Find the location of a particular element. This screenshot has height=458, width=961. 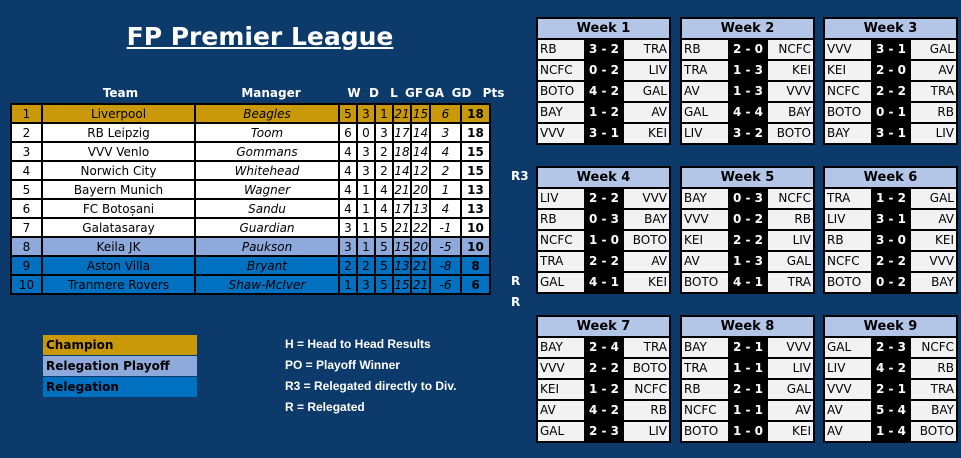

match-row: RB 2 - 1 GAL is located at coordinates (747, 389).